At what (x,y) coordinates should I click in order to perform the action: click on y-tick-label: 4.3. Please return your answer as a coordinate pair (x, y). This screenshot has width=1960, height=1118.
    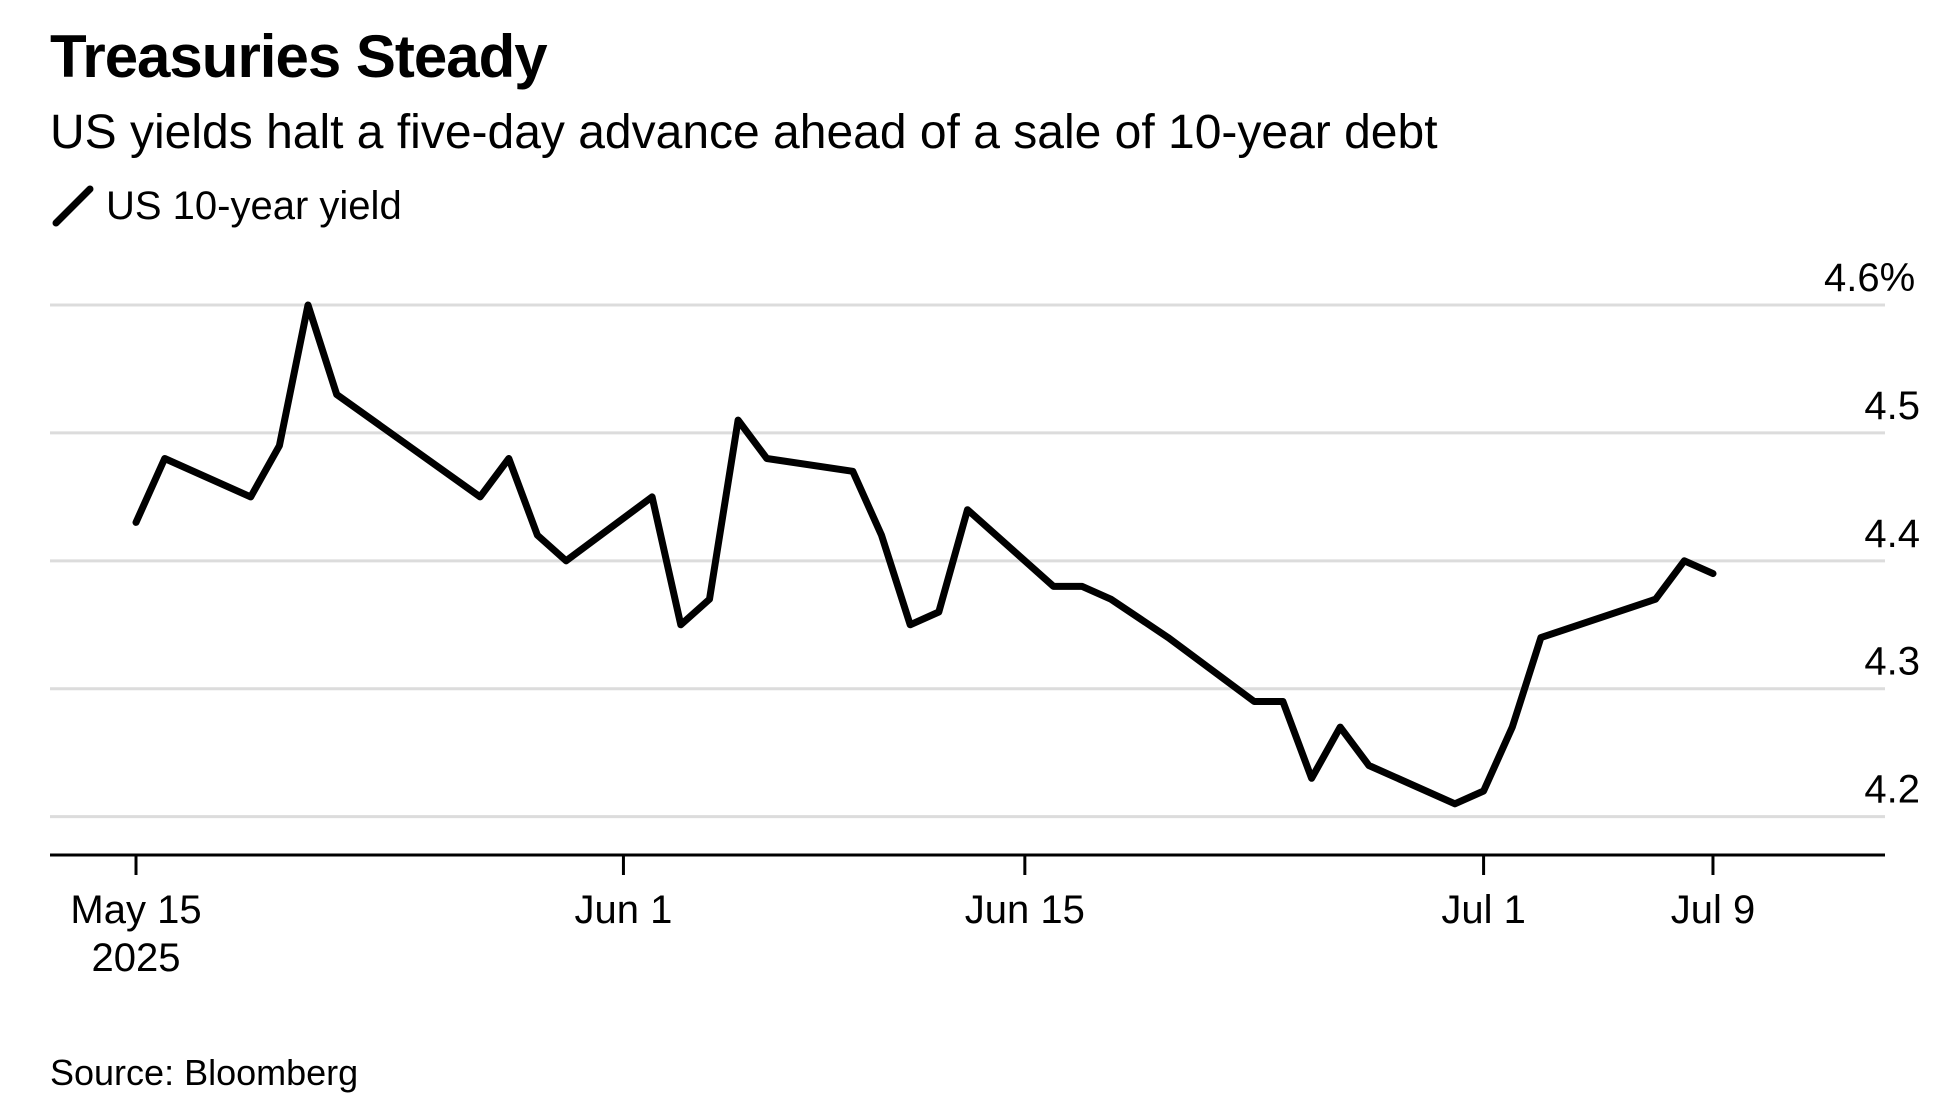
    Looking at the image, I should click on (1892, 662).